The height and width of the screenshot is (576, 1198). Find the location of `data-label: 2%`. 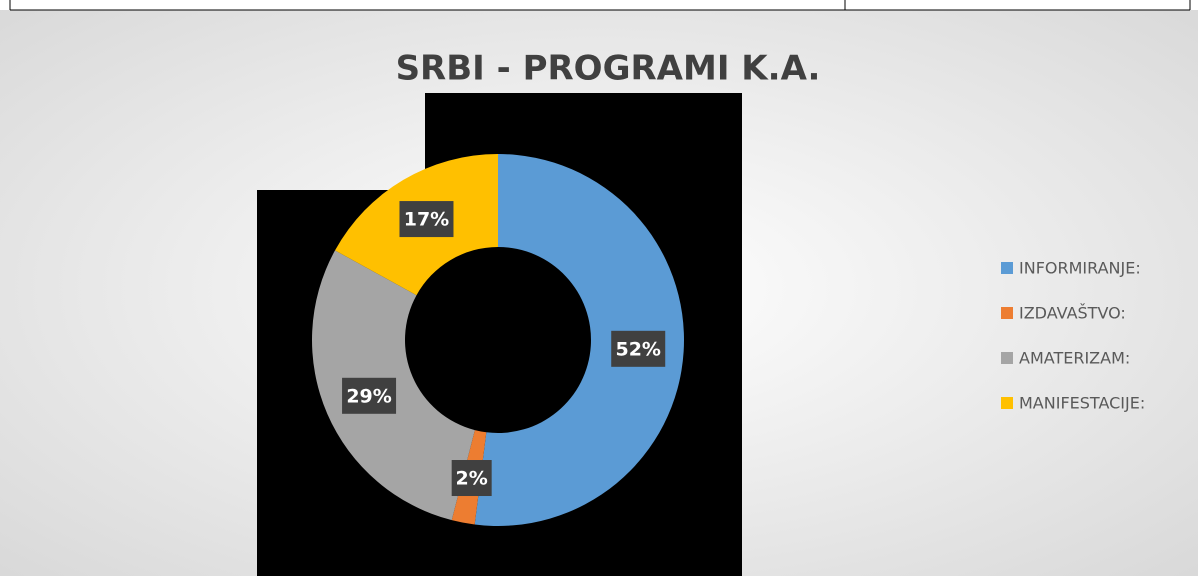

data-label: 2% is located at coordinates (472, 479).